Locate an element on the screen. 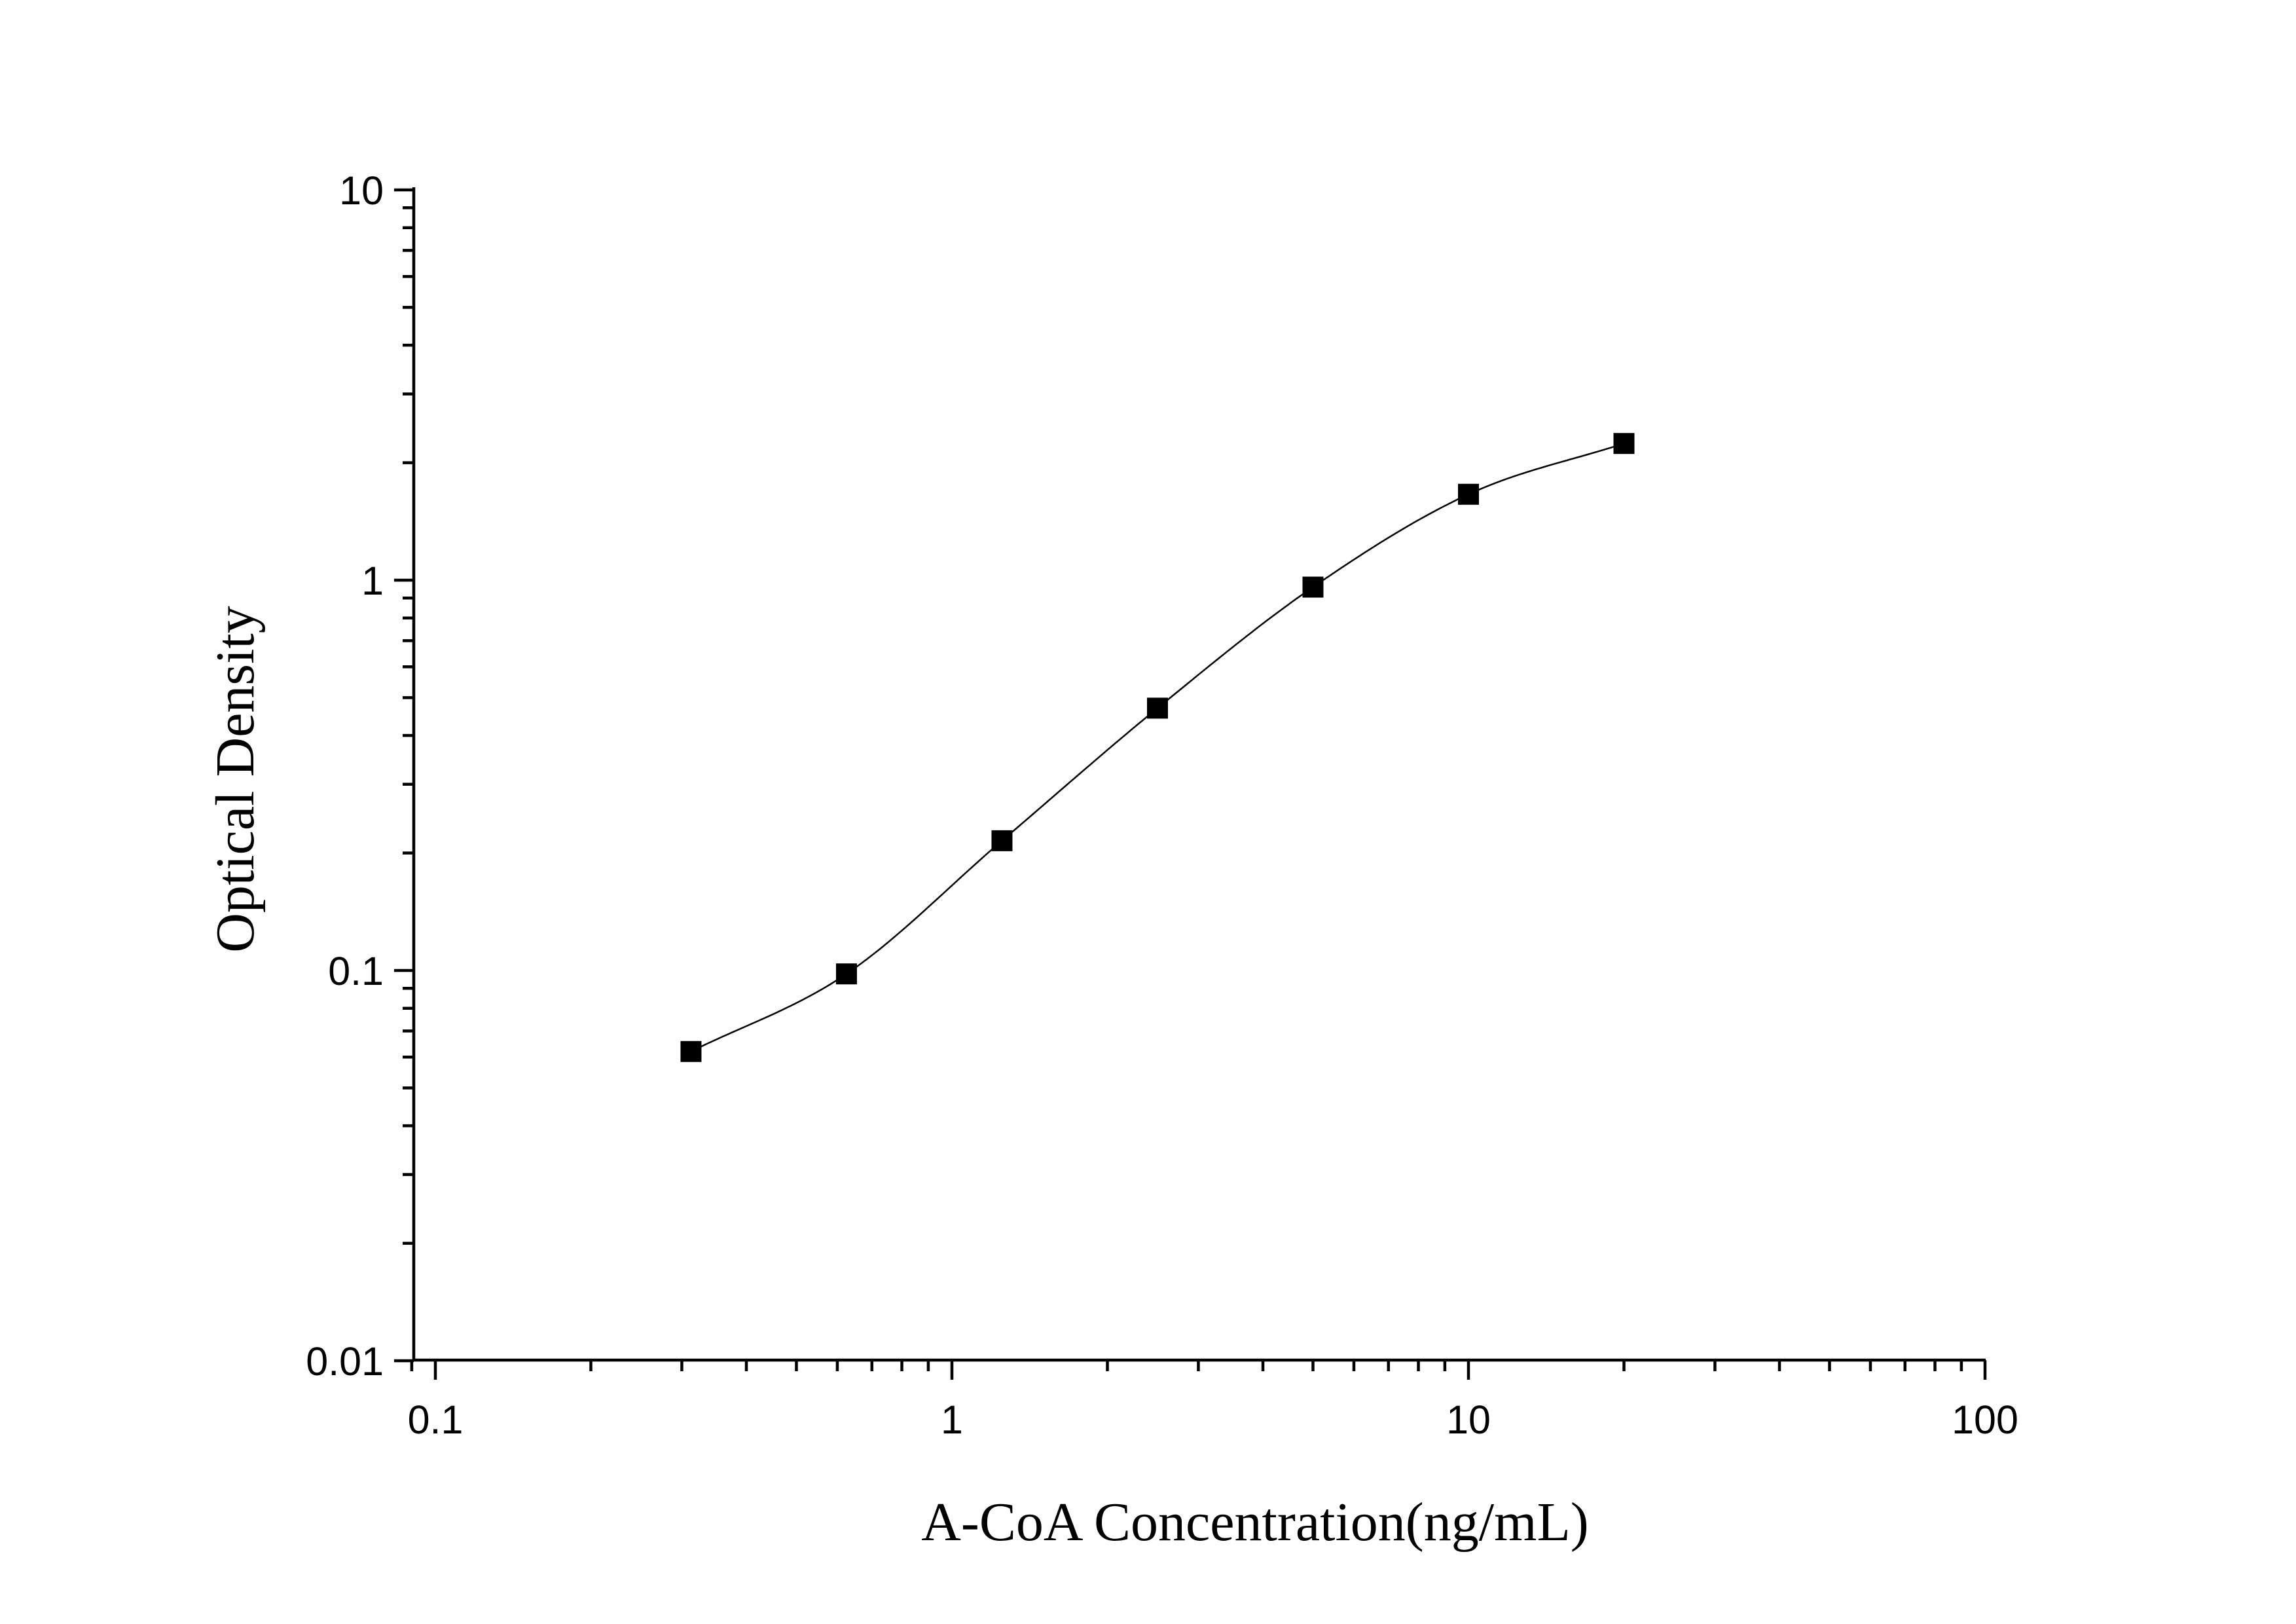 The height and width of the screenshot is (1624, 2296). y-tick-label: 0.1 is located at coordinates (356, 971).